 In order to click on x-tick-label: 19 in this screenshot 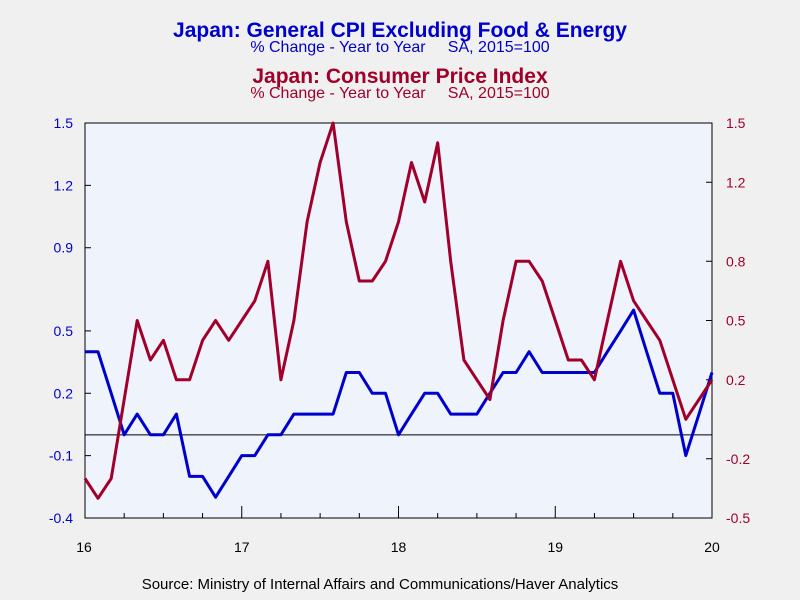, I will do `click(555, 547)`.